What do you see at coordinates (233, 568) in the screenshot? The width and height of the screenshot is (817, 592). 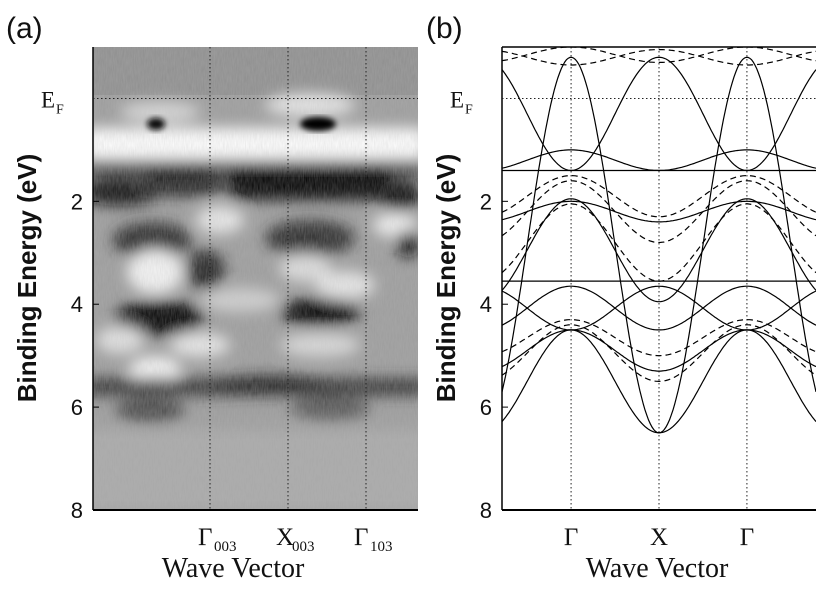 I see `panel-a-xlabel: Wave Vector` at bounding box center [233, 568].